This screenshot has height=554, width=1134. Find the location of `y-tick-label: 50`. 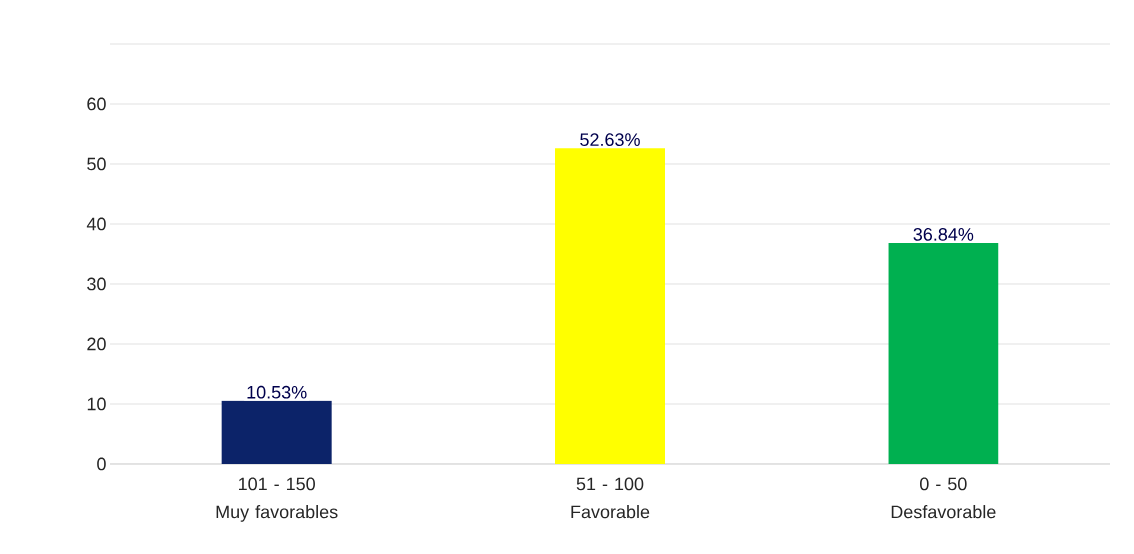

y-tick-label: 50 is located at coordinates (96, 164).